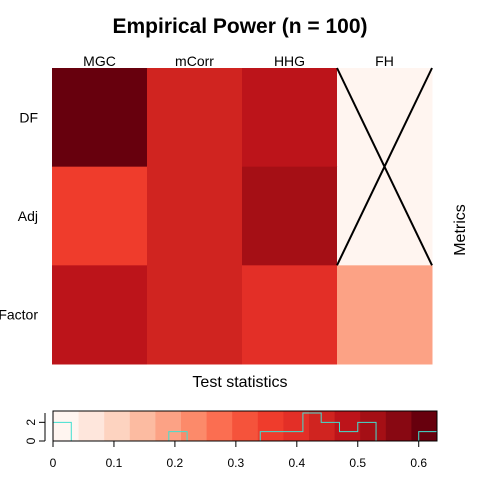  What do you see at coordinates (296, 463) in the screenshot?
I see `color-key-x-tick-label: 0.4` at bounding box center [296, 463].